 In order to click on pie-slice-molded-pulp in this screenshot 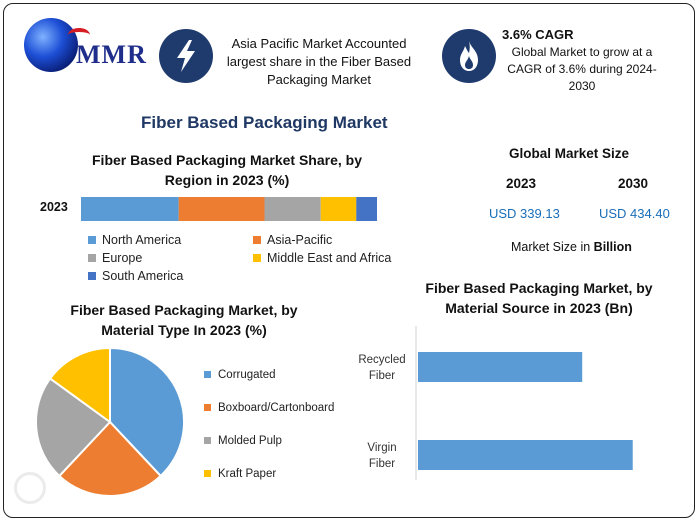, I will do `click(73, 427)`.